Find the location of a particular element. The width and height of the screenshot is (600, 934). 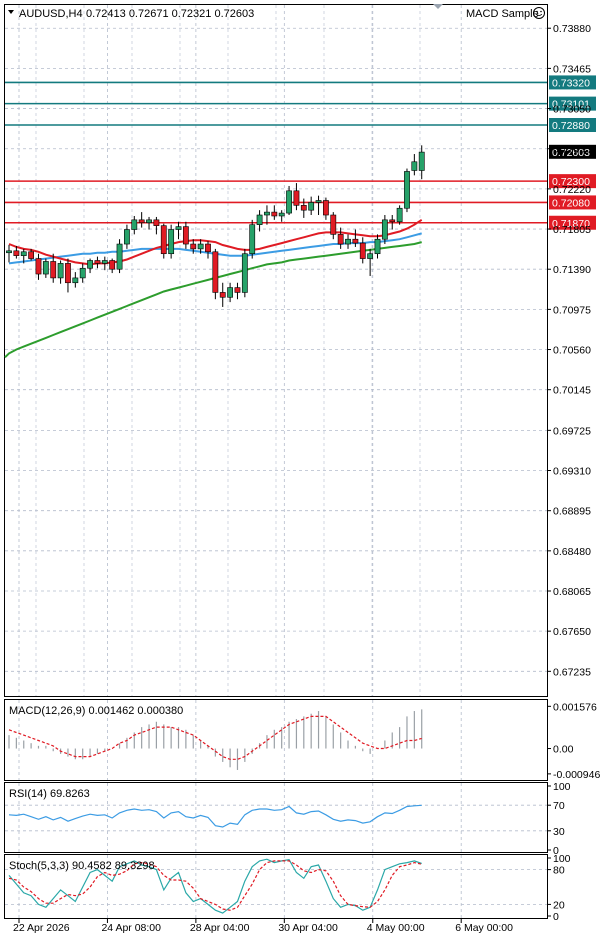

macd-tick-label: -0.000946 is located at coordinates (576, 775).